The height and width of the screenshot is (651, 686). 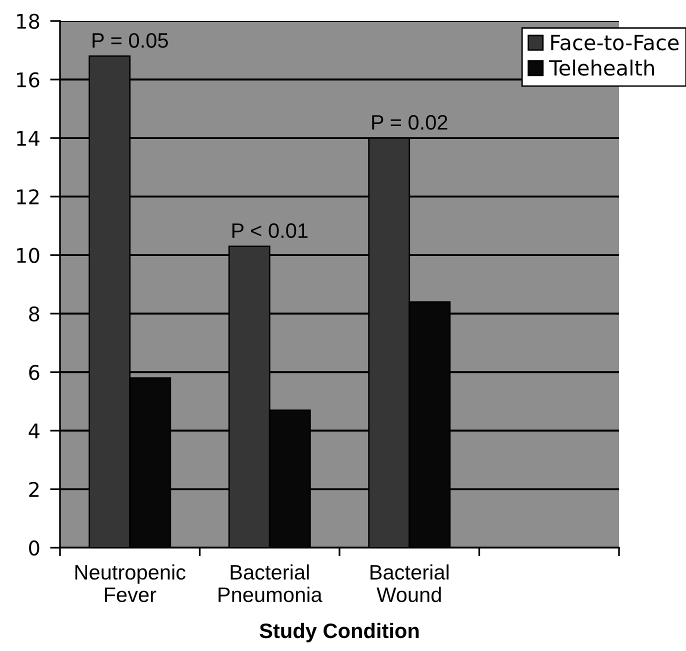 What do you see at coordinates (28, 256) in the screenshot?
I see `y-tick-label: 10` at bounding box center [28, 256].